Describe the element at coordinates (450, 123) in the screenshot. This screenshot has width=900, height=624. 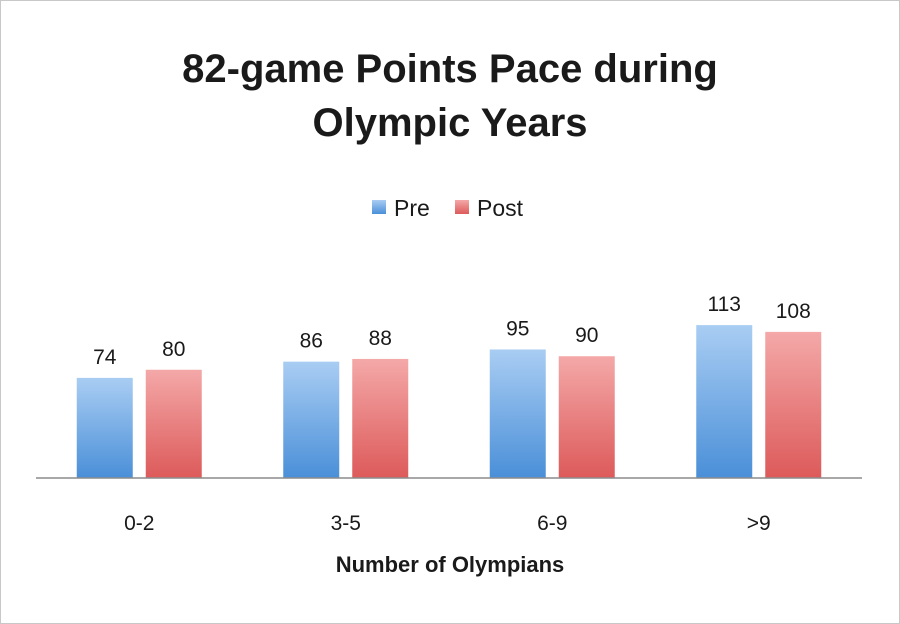
I see `chart-title-line-2: Olympic Years` at that location.